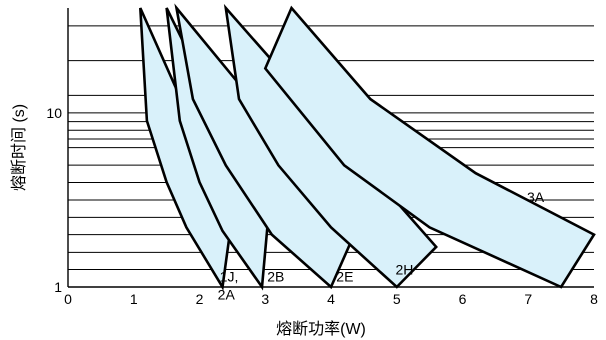  Describe the element at coordinates (54, 113) in the screenshot. I see `y-tick-label: 10` at that location.